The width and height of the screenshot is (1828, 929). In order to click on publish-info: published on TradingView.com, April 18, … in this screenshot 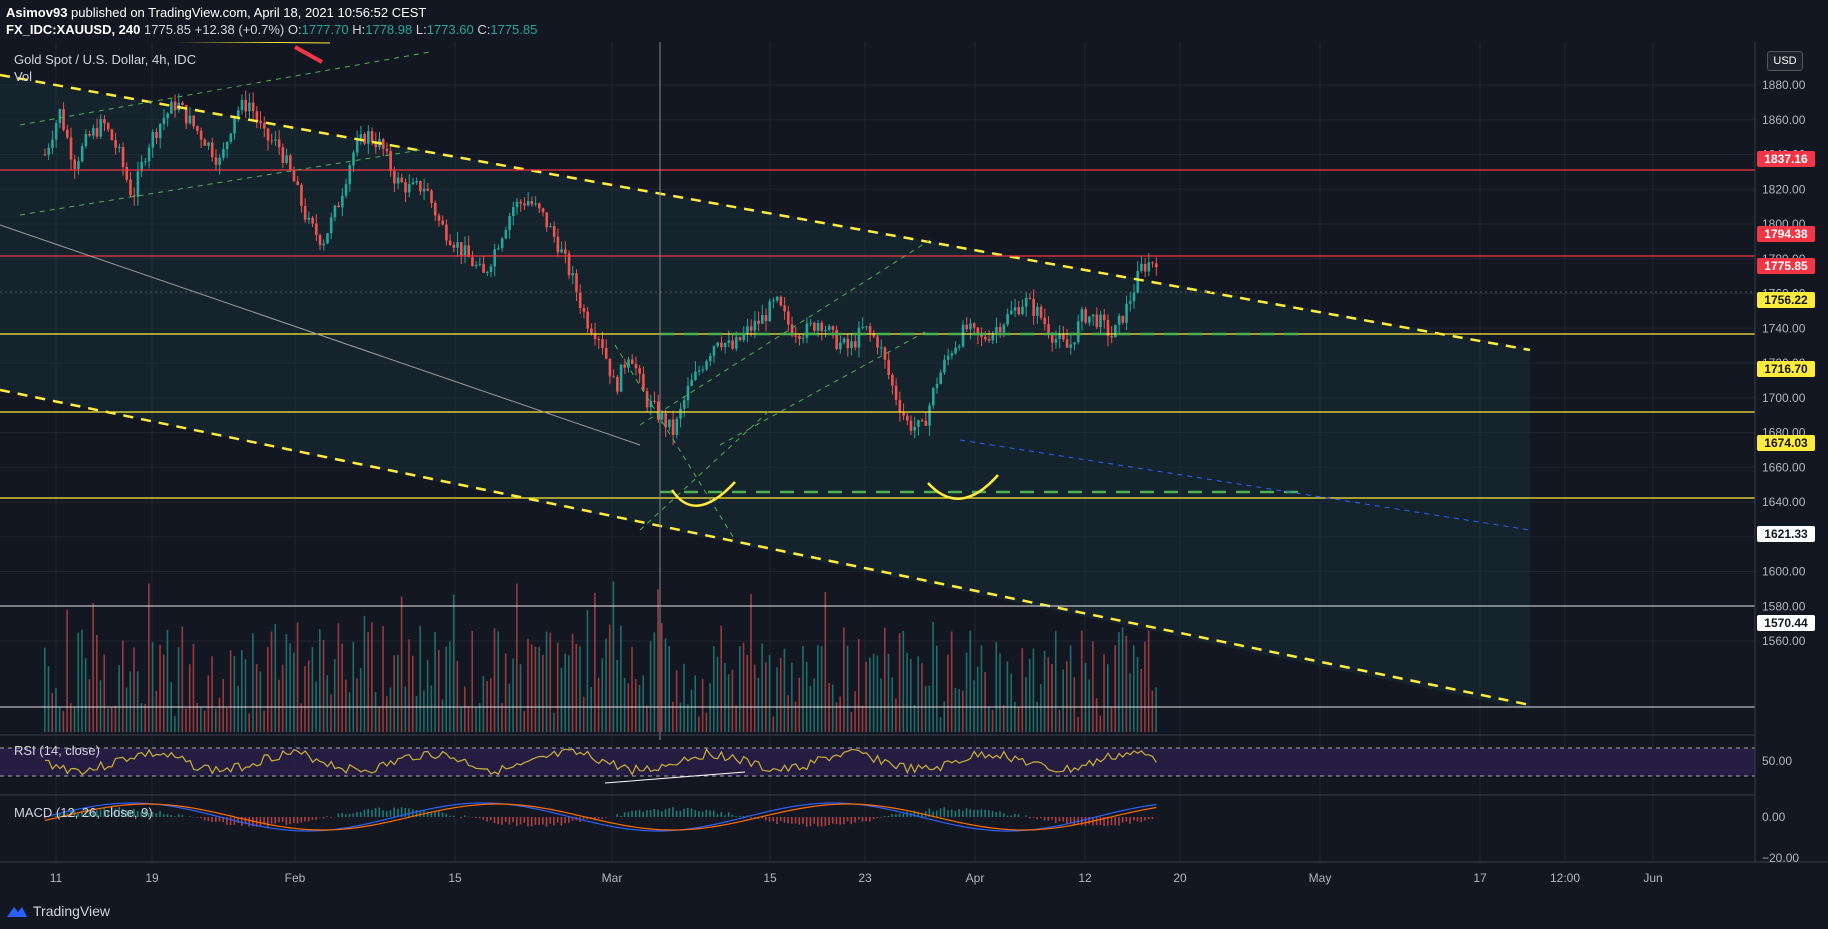, I will do `click(249, 12)`.